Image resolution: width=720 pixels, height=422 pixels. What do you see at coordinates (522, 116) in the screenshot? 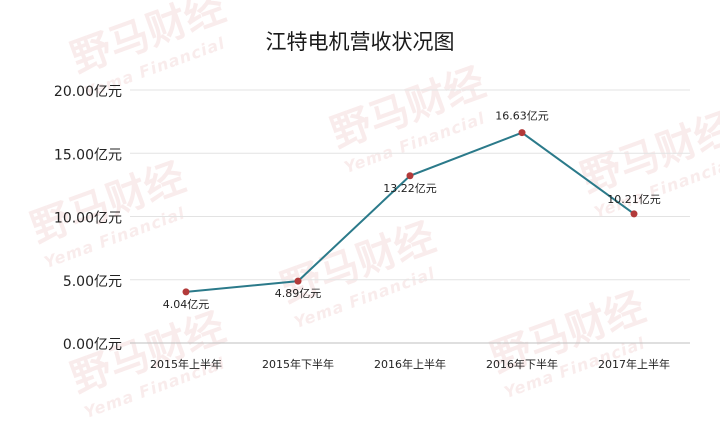
I see `data-label: 16.63亿元` at bounding box center [522, 116].